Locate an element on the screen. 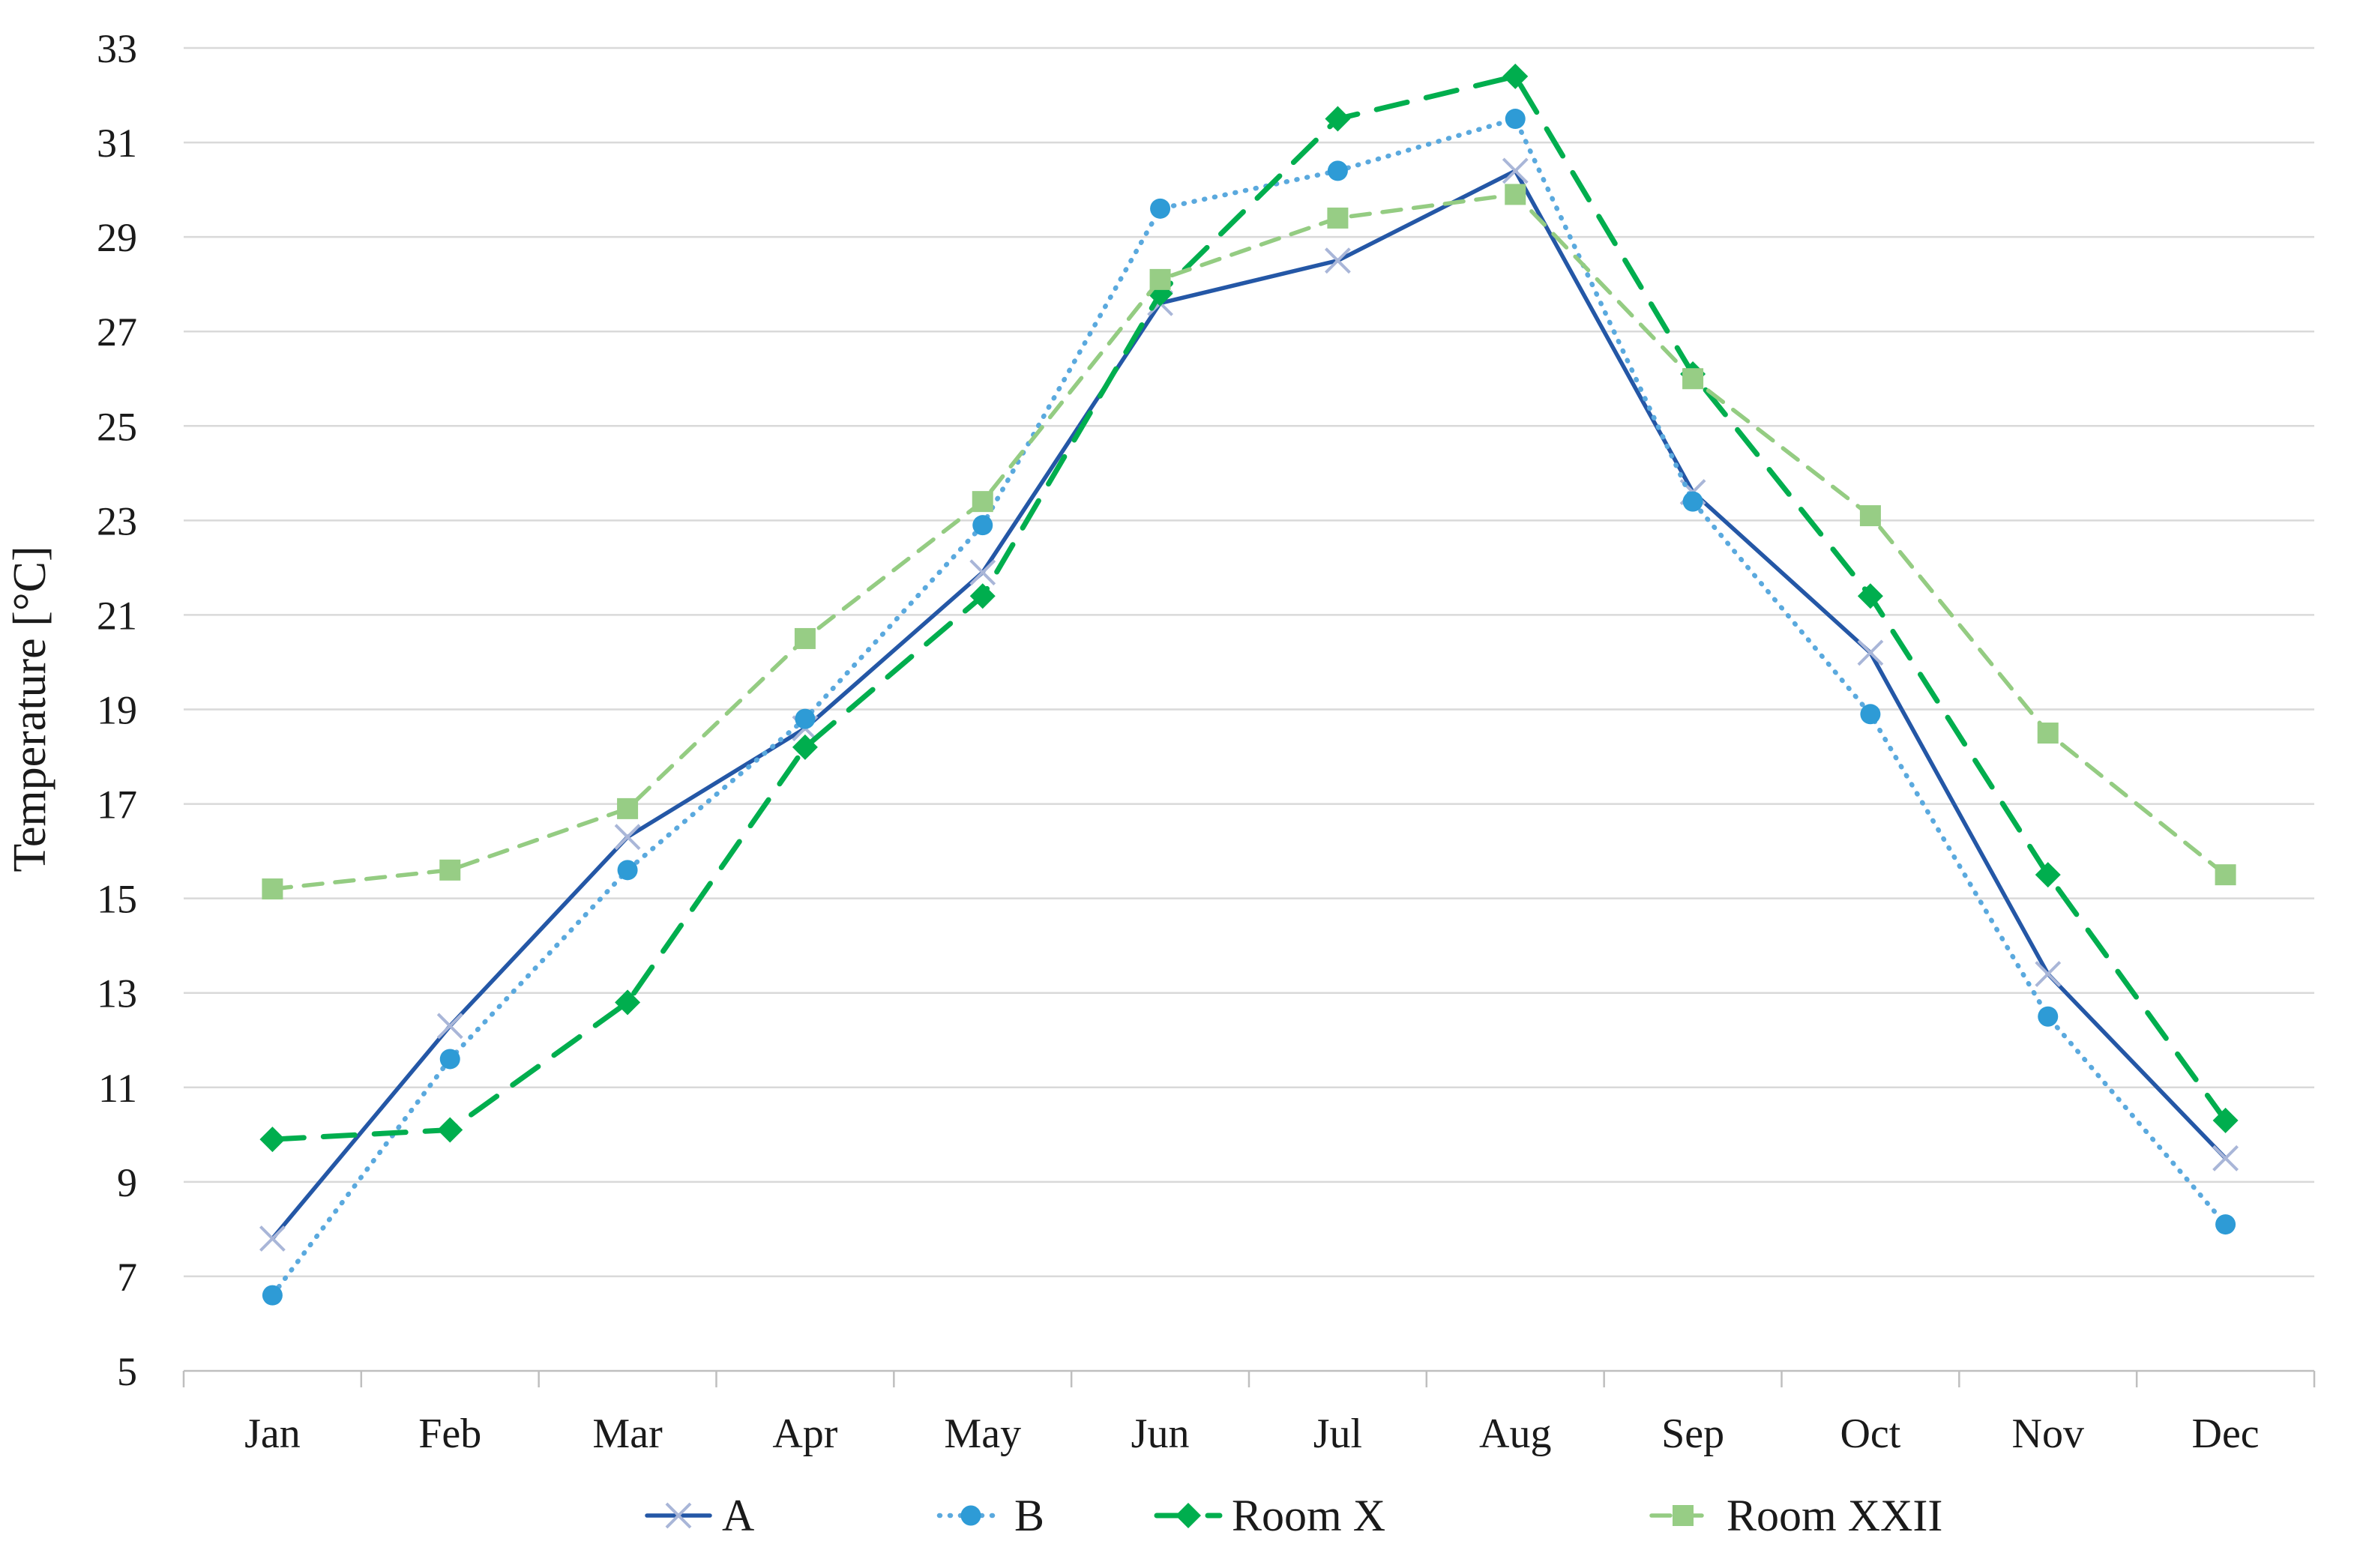  y-tick-labels-group: 5 7 9 11 13 15 17 19 21 23 25 27 29 31 33 is located at coordinates (117, 710).